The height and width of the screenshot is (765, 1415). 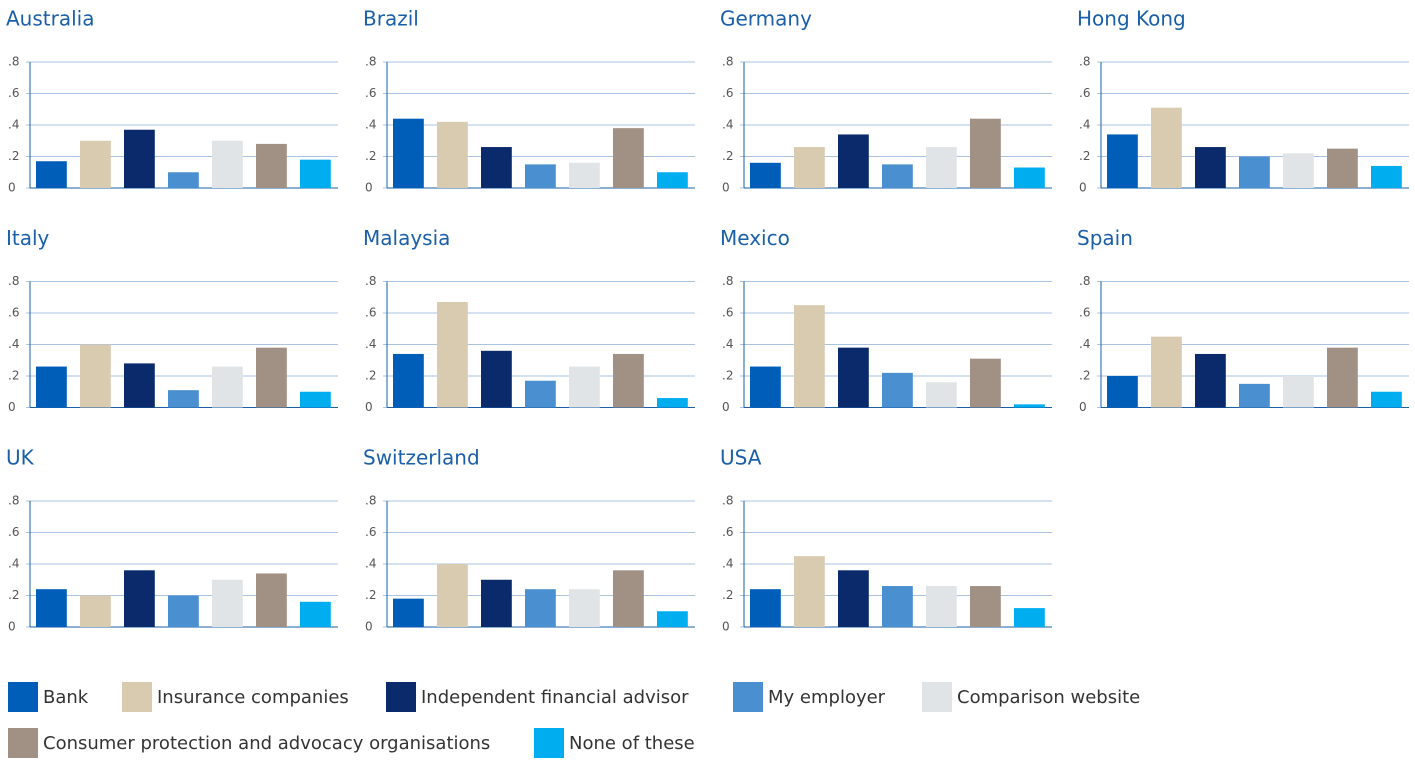 What do you see at coordinates (20, 458) in the screenshot?
I see `chart-title: UK` at bounding box center [20, 458].